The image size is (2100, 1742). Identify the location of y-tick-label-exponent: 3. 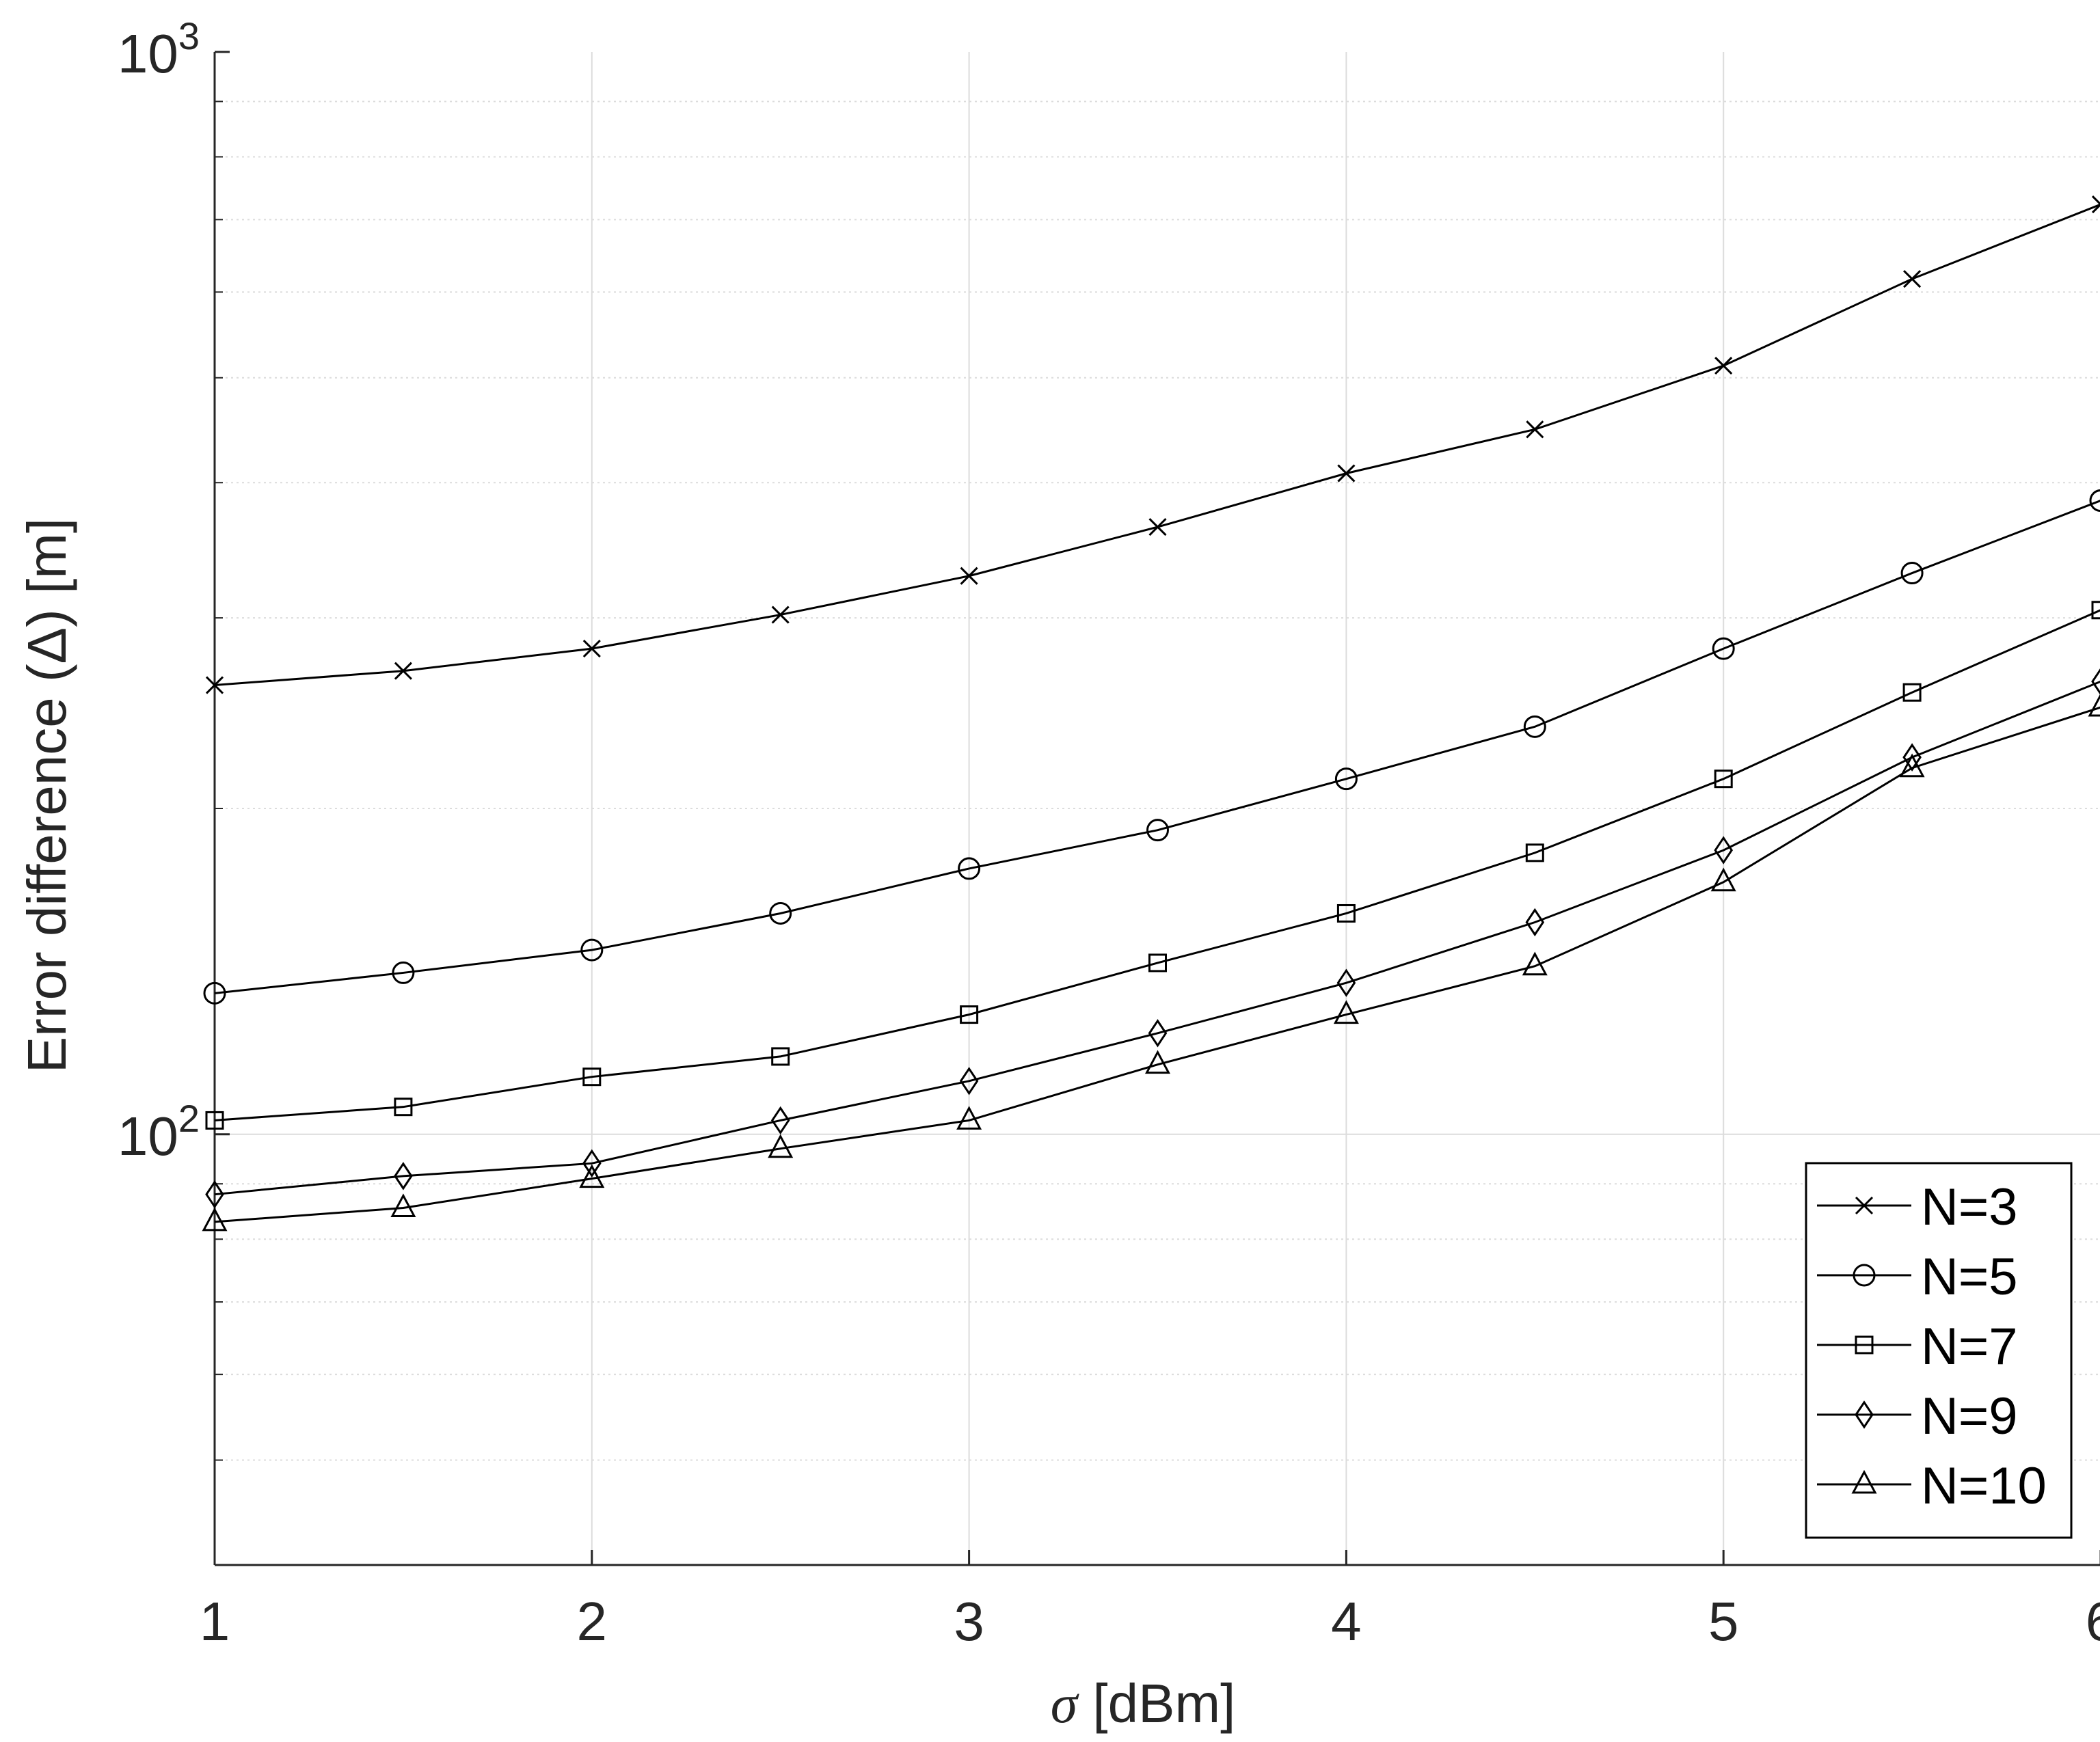
(189, 35).